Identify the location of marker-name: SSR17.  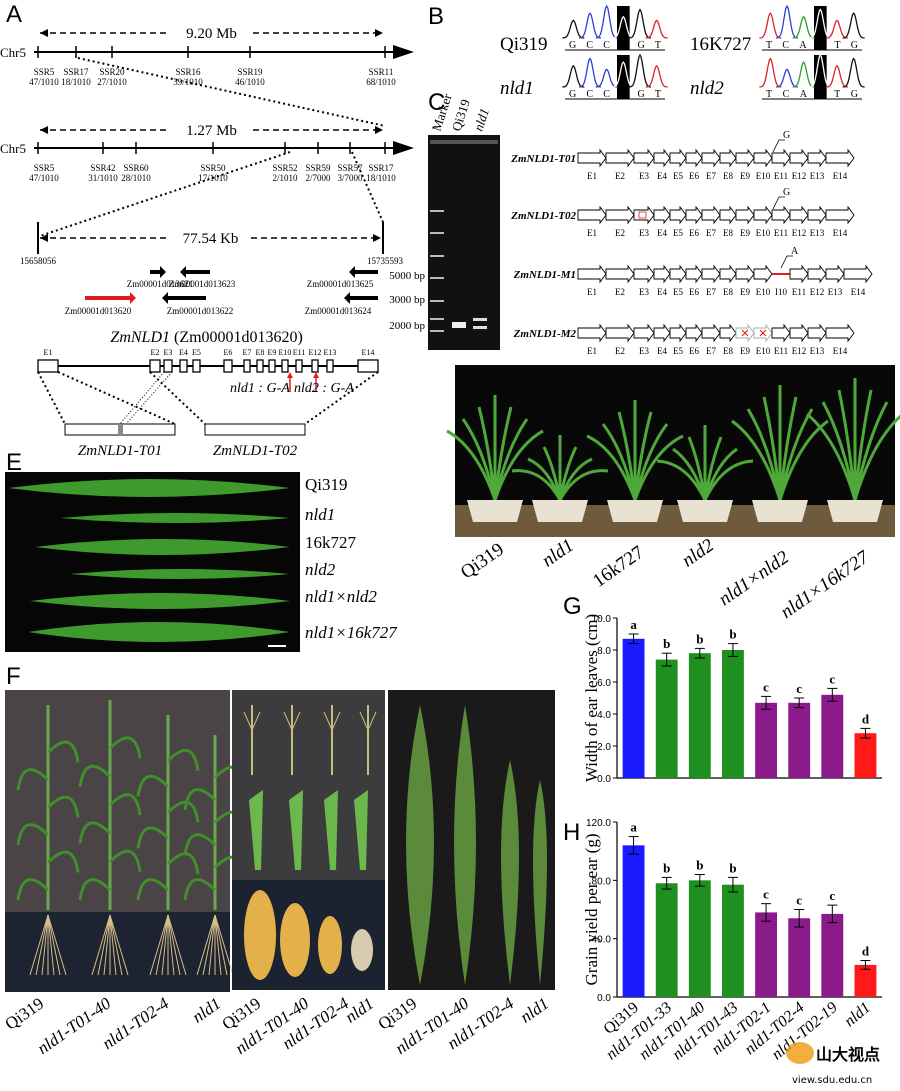
(76, 72).